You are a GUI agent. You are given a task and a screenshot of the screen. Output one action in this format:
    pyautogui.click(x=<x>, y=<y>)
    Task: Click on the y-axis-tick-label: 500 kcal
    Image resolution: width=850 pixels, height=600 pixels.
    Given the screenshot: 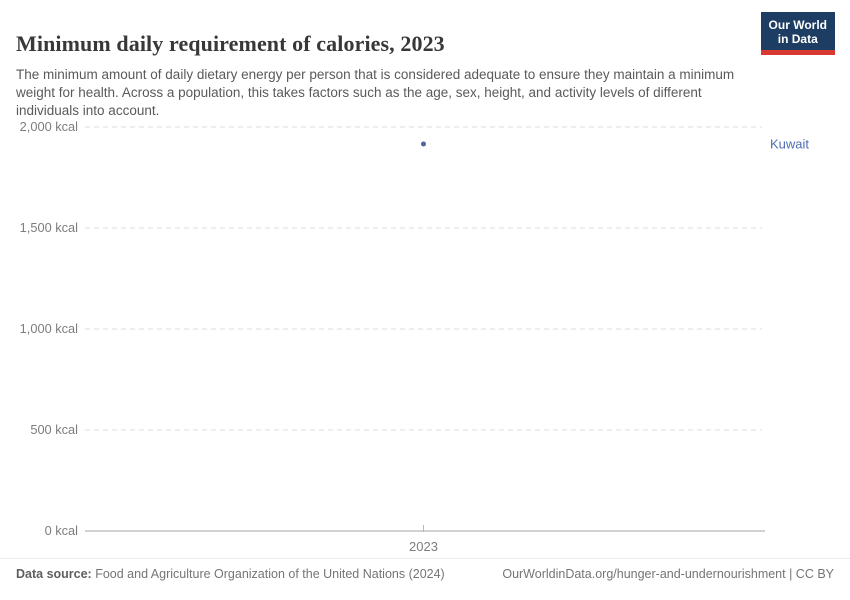 What is the action you would take?
    pyautogui.click(x=54, y=429)
    